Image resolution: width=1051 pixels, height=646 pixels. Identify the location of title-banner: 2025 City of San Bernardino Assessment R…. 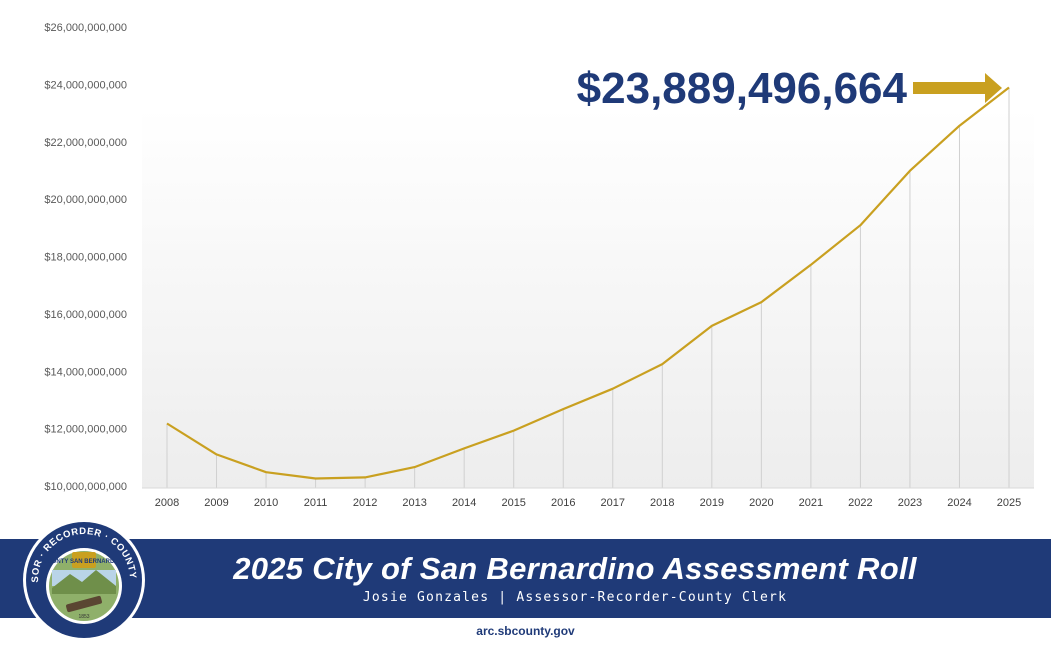
(525, 578).